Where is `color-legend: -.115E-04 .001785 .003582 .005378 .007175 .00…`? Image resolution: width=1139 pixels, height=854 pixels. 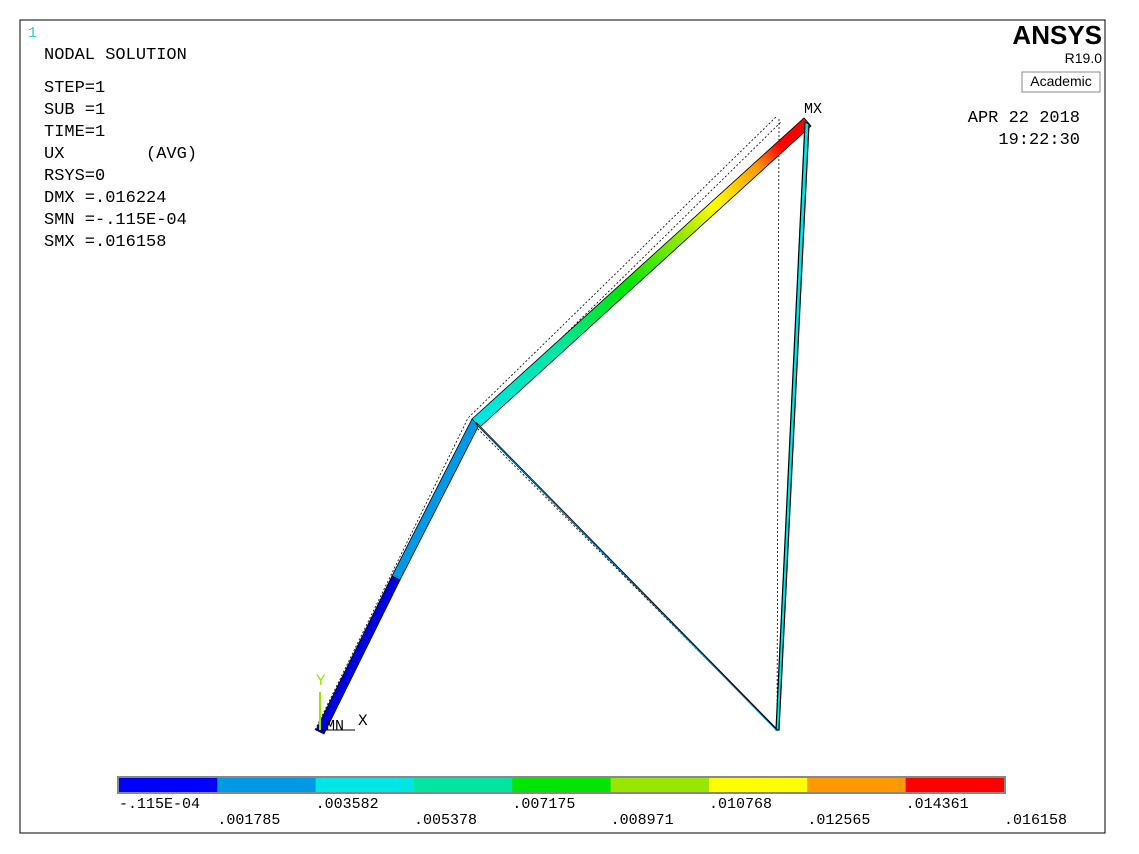 color-legend: -.115E-04 .001785 .003582 .005378 .007175 .00… is located at coordinates (592, 802).